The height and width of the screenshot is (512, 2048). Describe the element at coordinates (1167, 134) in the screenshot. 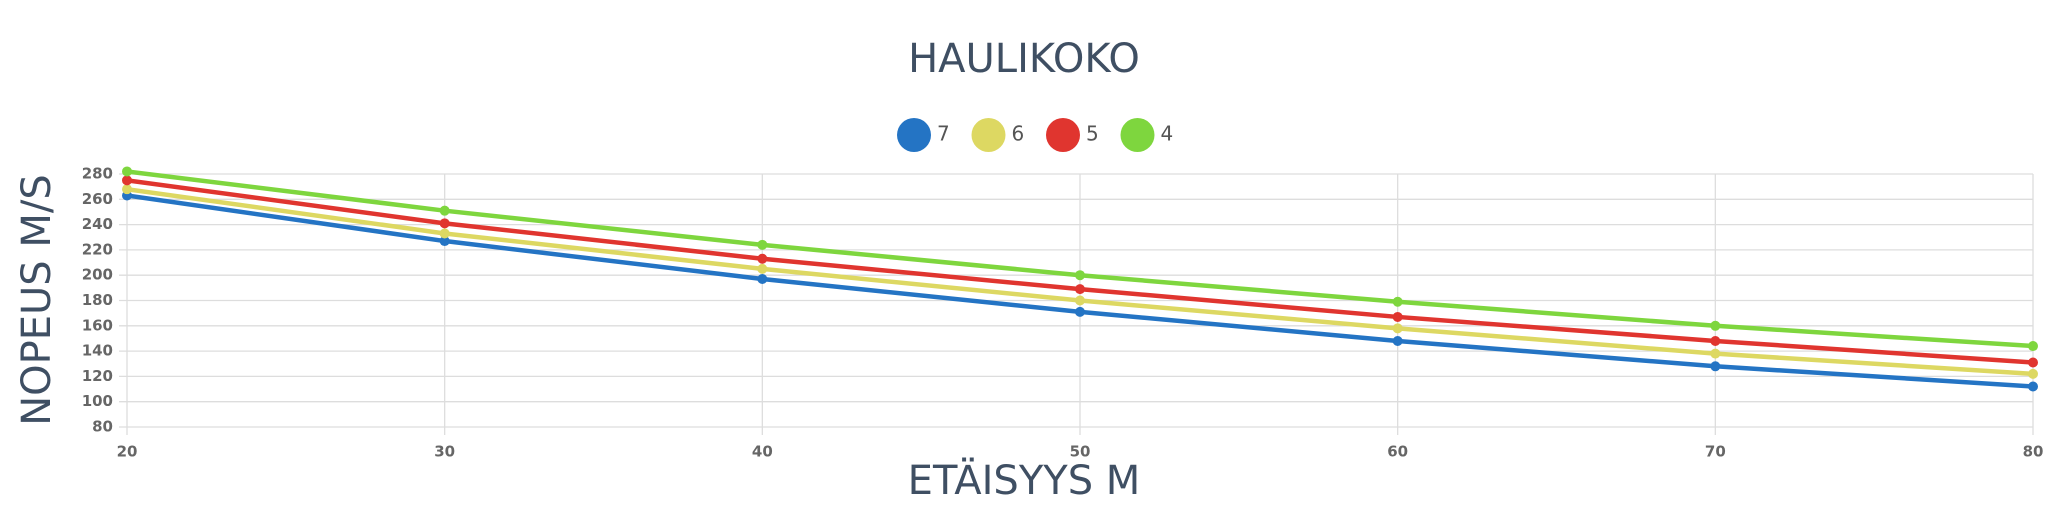

I see `legend-label: 4` at that location.